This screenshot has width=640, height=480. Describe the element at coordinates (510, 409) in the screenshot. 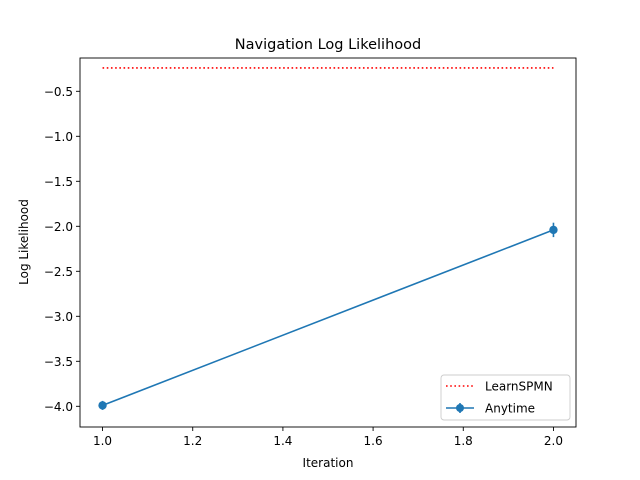

I see `legend-label: Anytime` at that location.